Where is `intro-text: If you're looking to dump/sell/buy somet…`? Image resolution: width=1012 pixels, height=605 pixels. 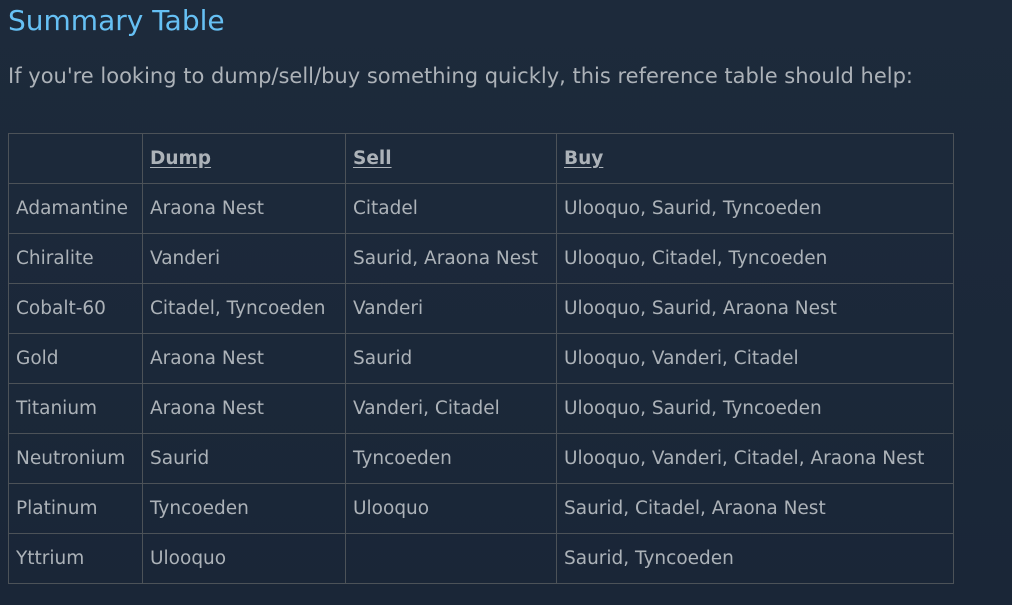
intro-text: If you're looking to dump/sell/buy somet… is located at coordinates (461, 76).